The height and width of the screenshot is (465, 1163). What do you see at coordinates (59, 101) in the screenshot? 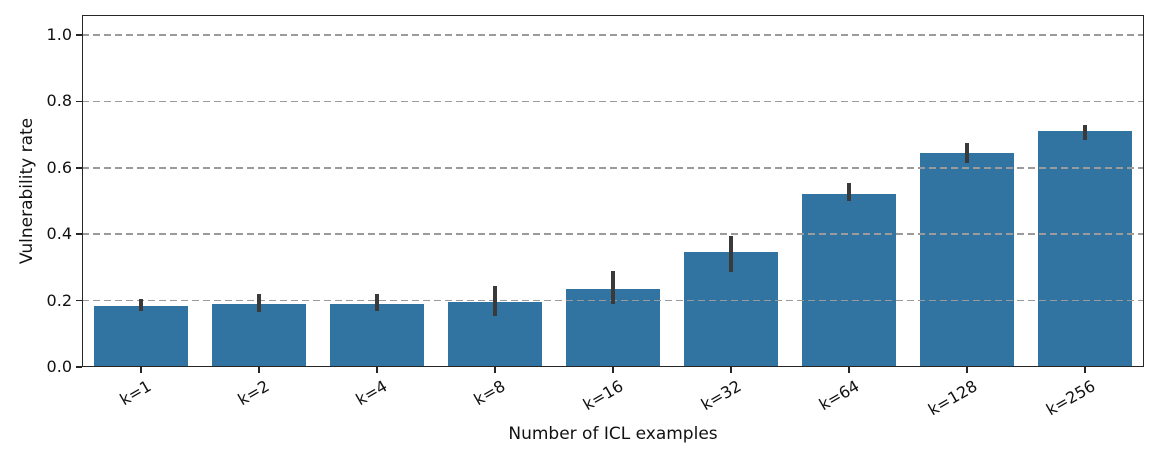
I see `y-tick-label: 0.8` at bounding box center [59, 101].